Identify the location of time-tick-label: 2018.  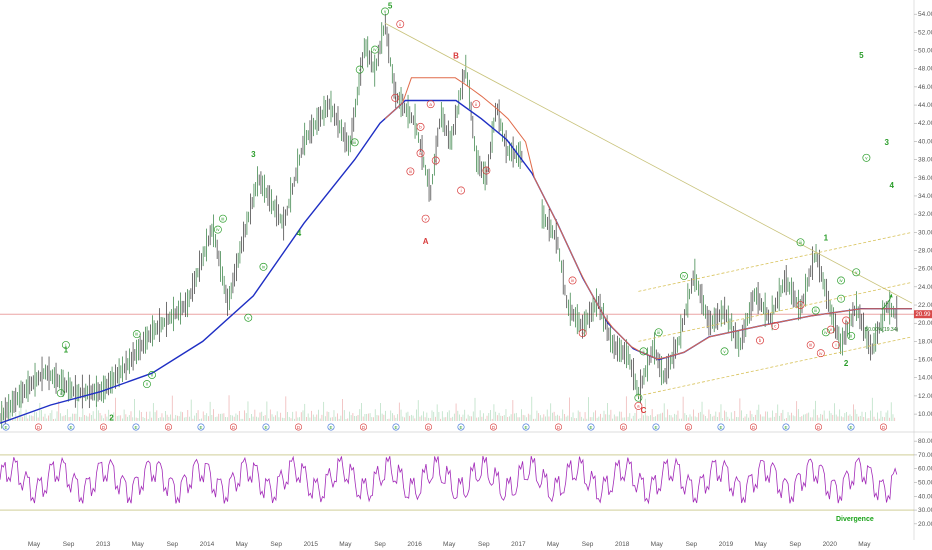
(622, 544).